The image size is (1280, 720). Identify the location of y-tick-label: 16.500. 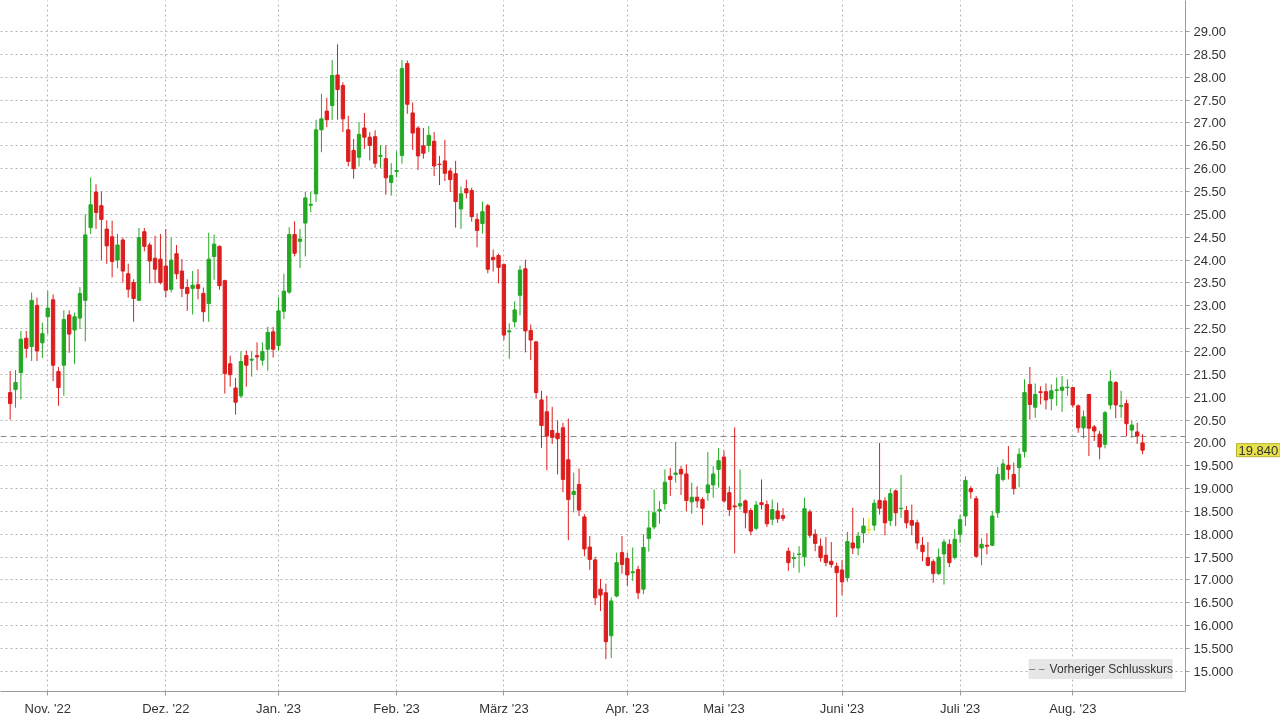
(1213, 603).